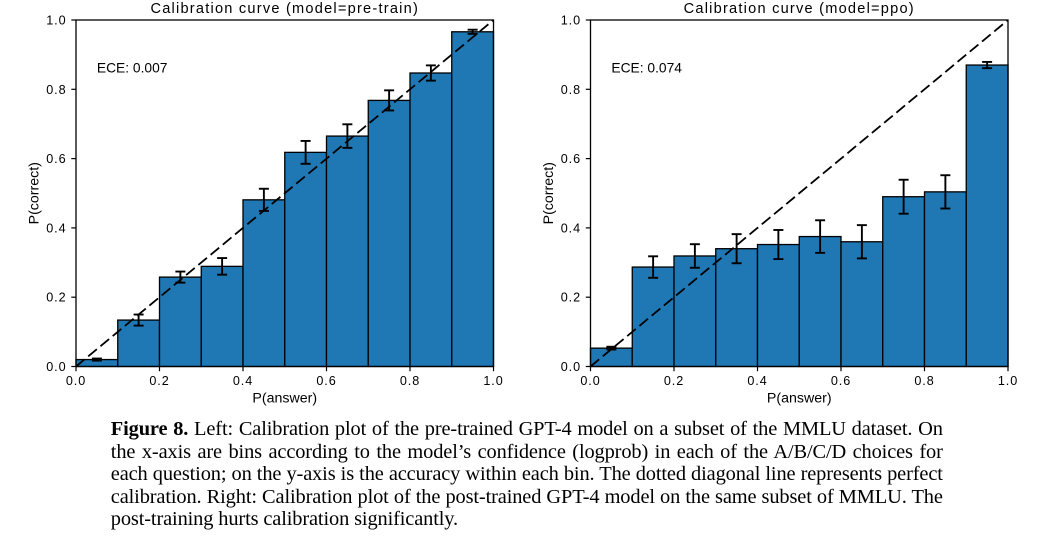 The image size is (1054, 544). I want to click on svg-text:Calibration curve (model=pre-t: Calibration curve (model=pre-train), so click(284, 9).